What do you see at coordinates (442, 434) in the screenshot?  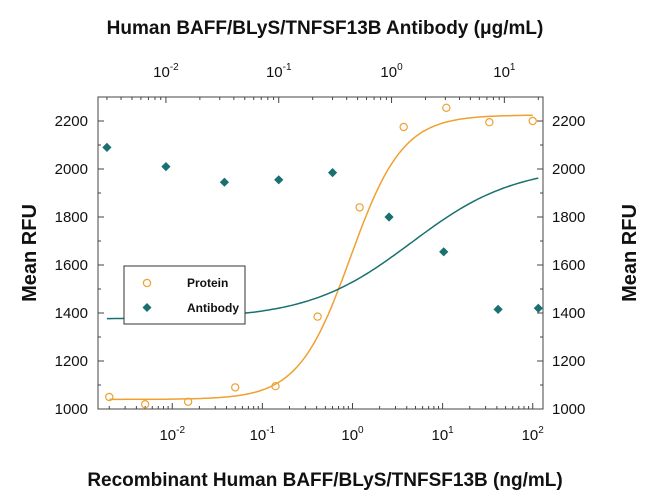 I see `bottom-tick-label-3: 10¹` at bounding box center [442, 434].